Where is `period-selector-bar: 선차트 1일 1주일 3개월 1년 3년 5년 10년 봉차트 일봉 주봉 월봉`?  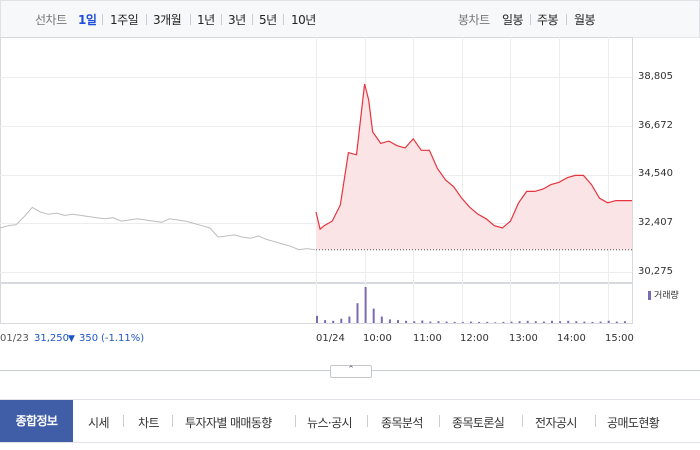
period-selector-bar: 선차트 1일 1주일 3개월 1년 3년 5년 10년 봉차트 일봉 주봉 월봉 is located at coordinates (350, 19).